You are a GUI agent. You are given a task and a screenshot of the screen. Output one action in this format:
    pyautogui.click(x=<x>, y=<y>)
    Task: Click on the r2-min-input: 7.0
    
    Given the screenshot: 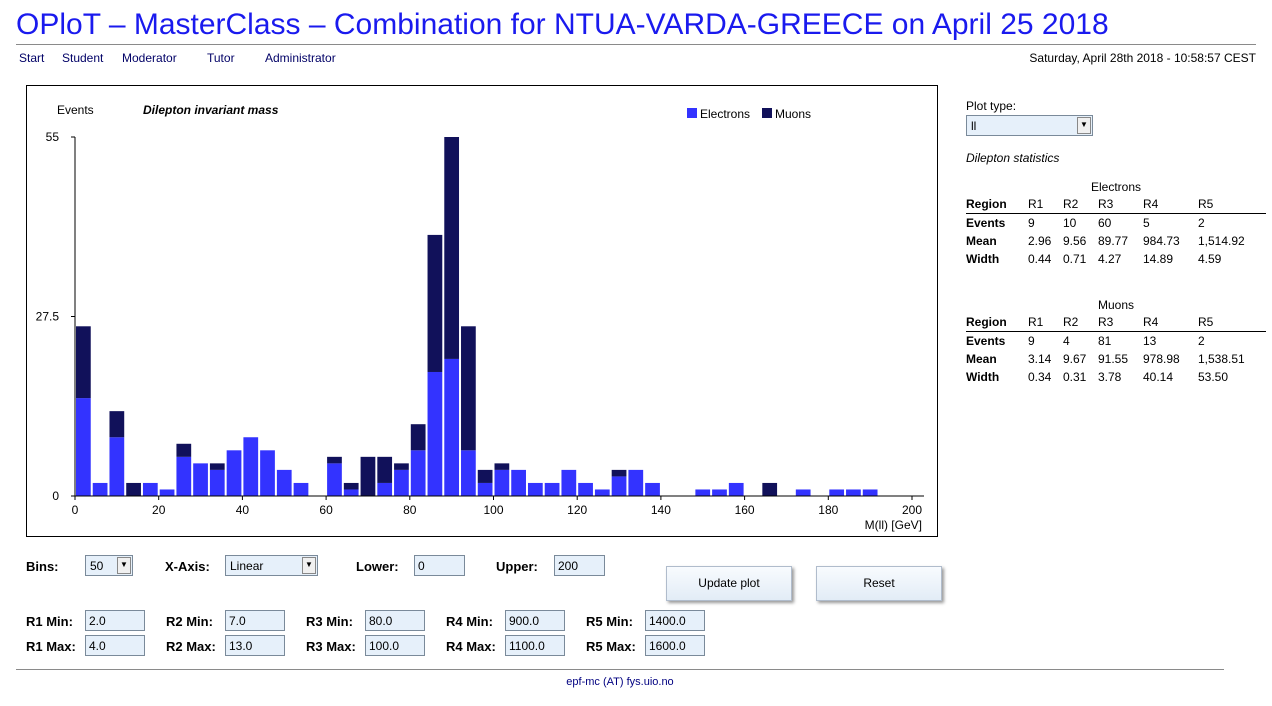 What is the action you would take?
    pyautogui.click(x=255, y=620)
    